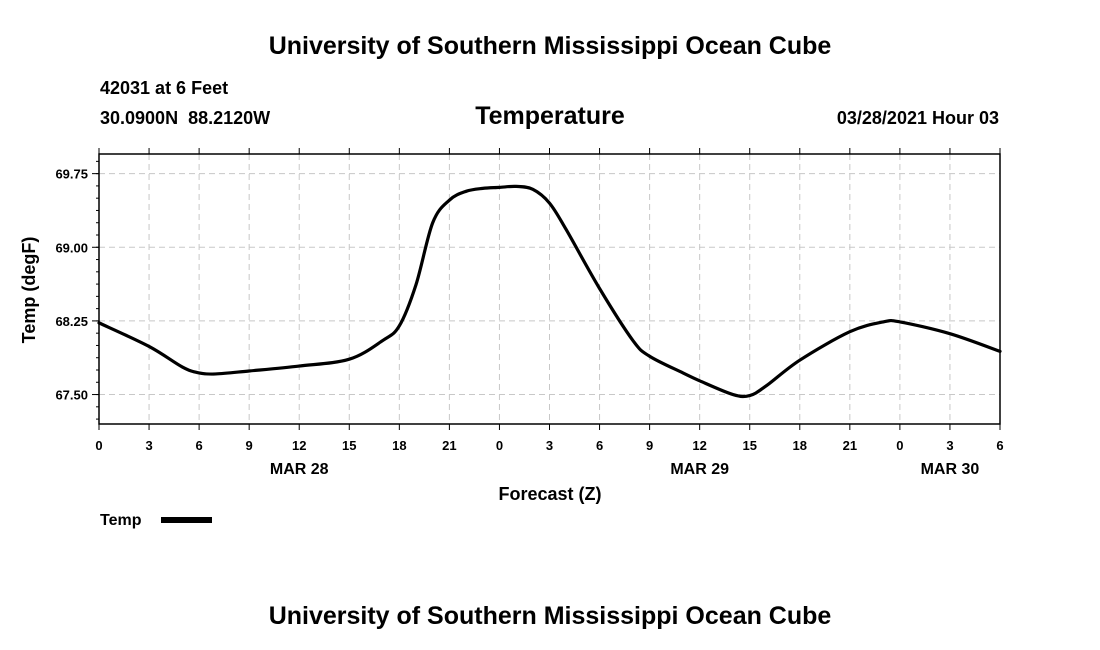  What do you see at coordinates (550, 116) in the screenshot?
I see `plot-title: Temperature` at bounding box center [550, 116].